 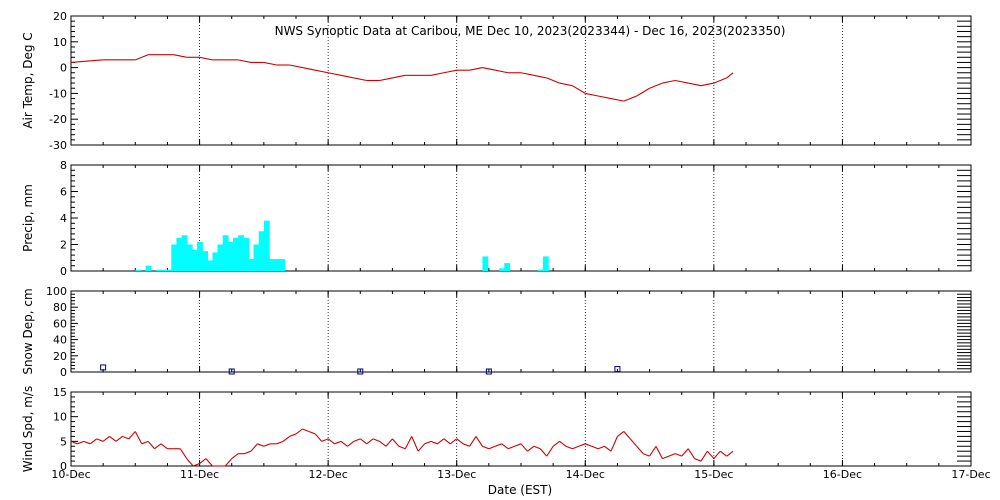 I want to click on y-tick-label: 15, so click(x=60, y=392).